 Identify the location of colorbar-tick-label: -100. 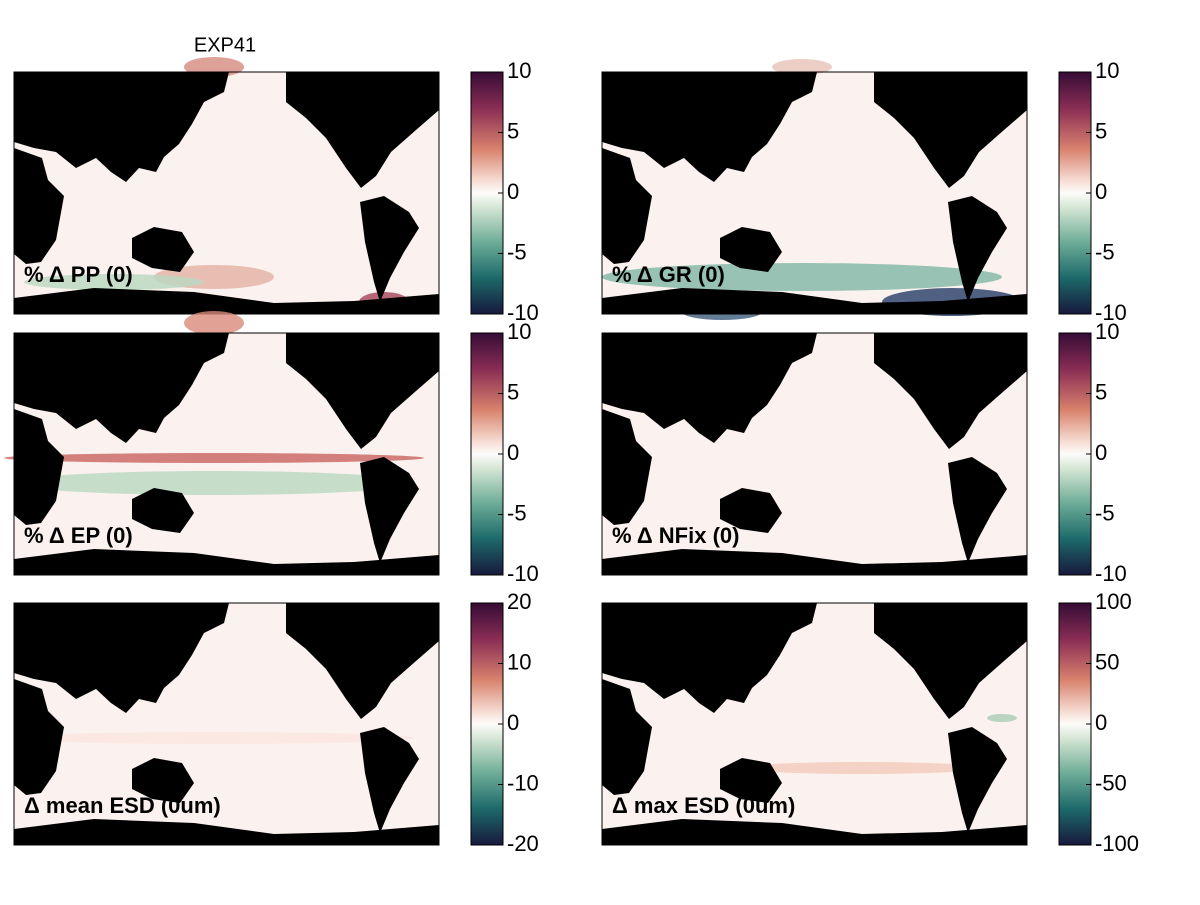
(1117, 843).